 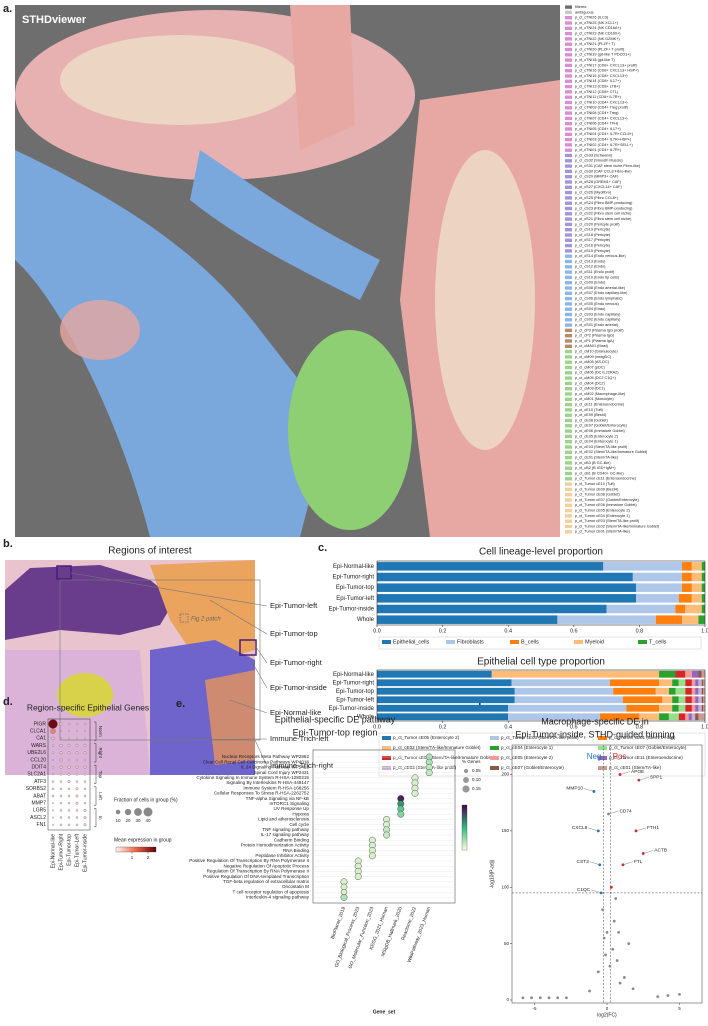 I want to click on legend-label: p_ct_cTNI19 (gd-like T PDCD1+), so click(x=603, y=55).